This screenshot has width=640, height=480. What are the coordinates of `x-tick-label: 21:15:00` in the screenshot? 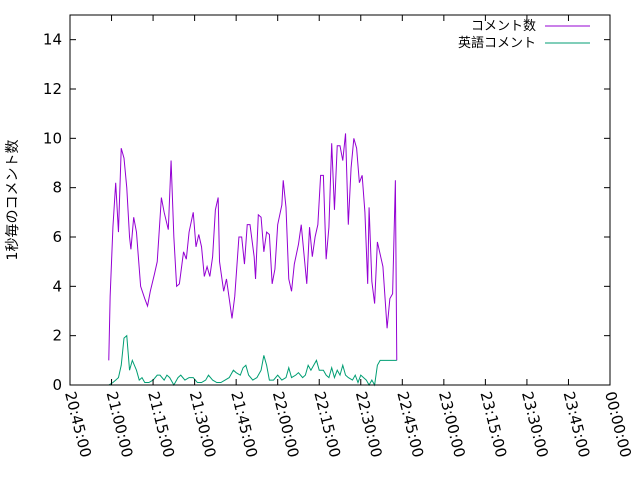 It's located at (161, 425).